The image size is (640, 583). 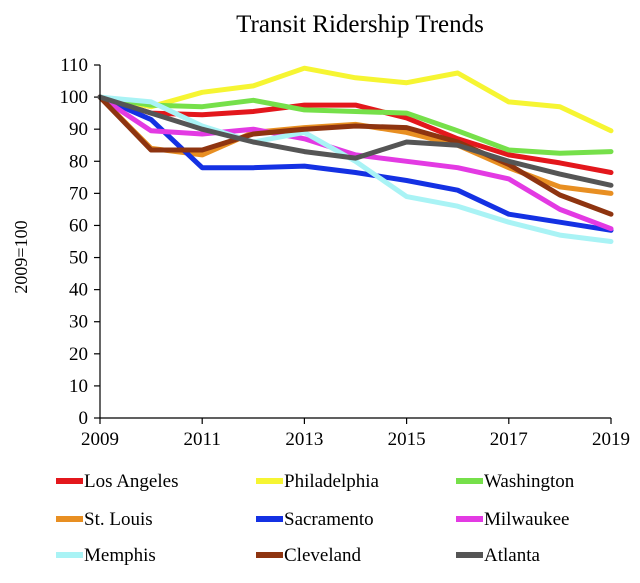 I want to click on series-line-philadelphia, so click(x=355, y=99).